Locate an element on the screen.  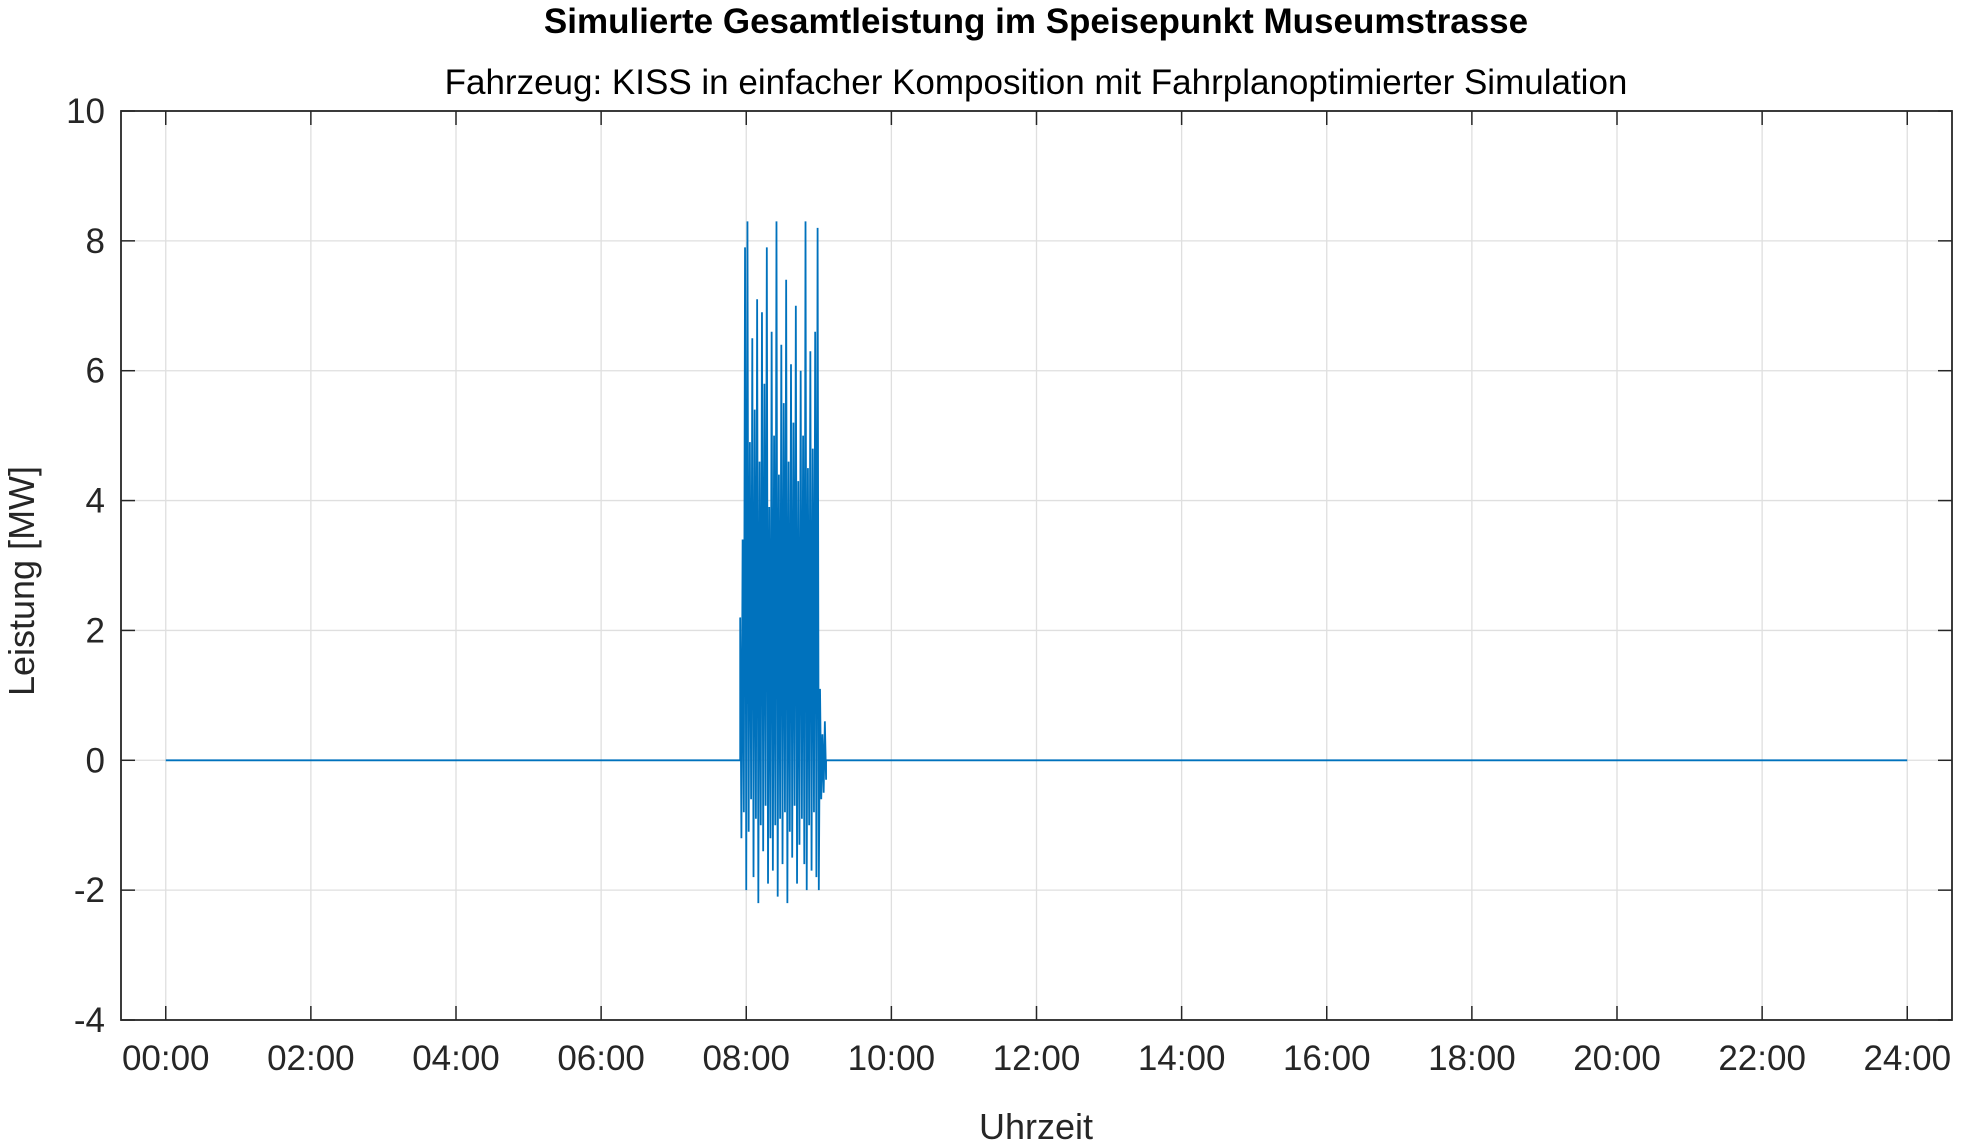
y-tick-label: 2 is located at coordinates (95, 630).